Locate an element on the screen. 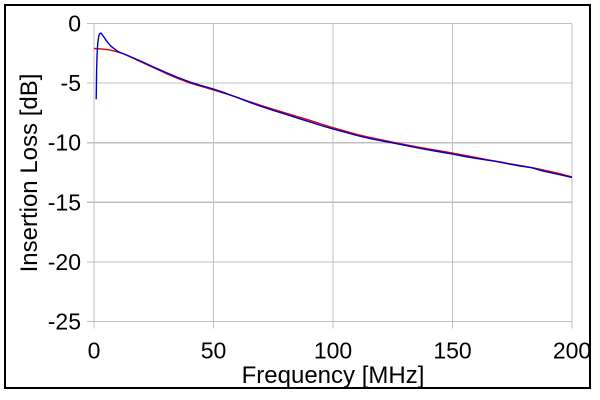 The width and height of the screenshot is (600, 400). x-tick-label: 200 is located at coordinates (572, 351).